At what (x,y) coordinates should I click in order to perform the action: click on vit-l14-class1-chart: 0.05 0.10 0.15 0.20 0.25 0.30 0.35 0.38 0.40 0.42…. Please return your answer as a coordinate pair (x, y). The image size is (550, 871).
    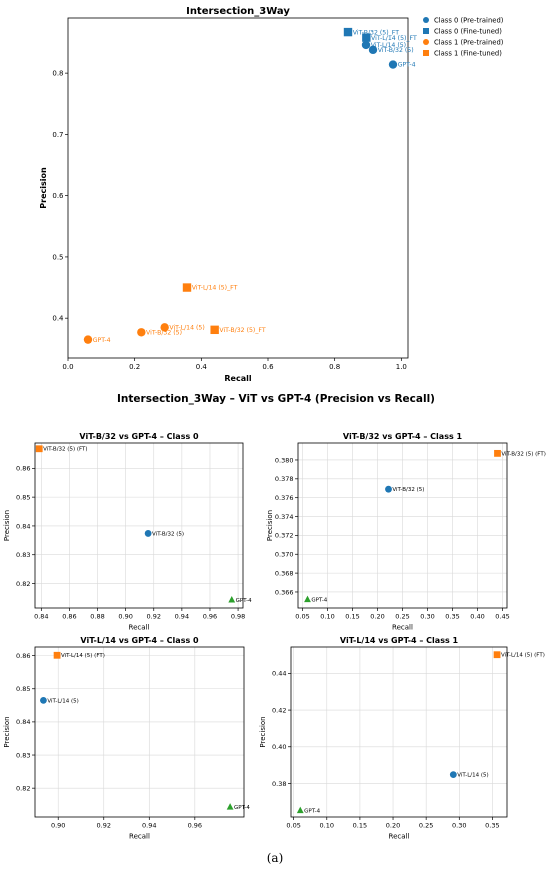
    Looking at the image, I should click on (402, 738).